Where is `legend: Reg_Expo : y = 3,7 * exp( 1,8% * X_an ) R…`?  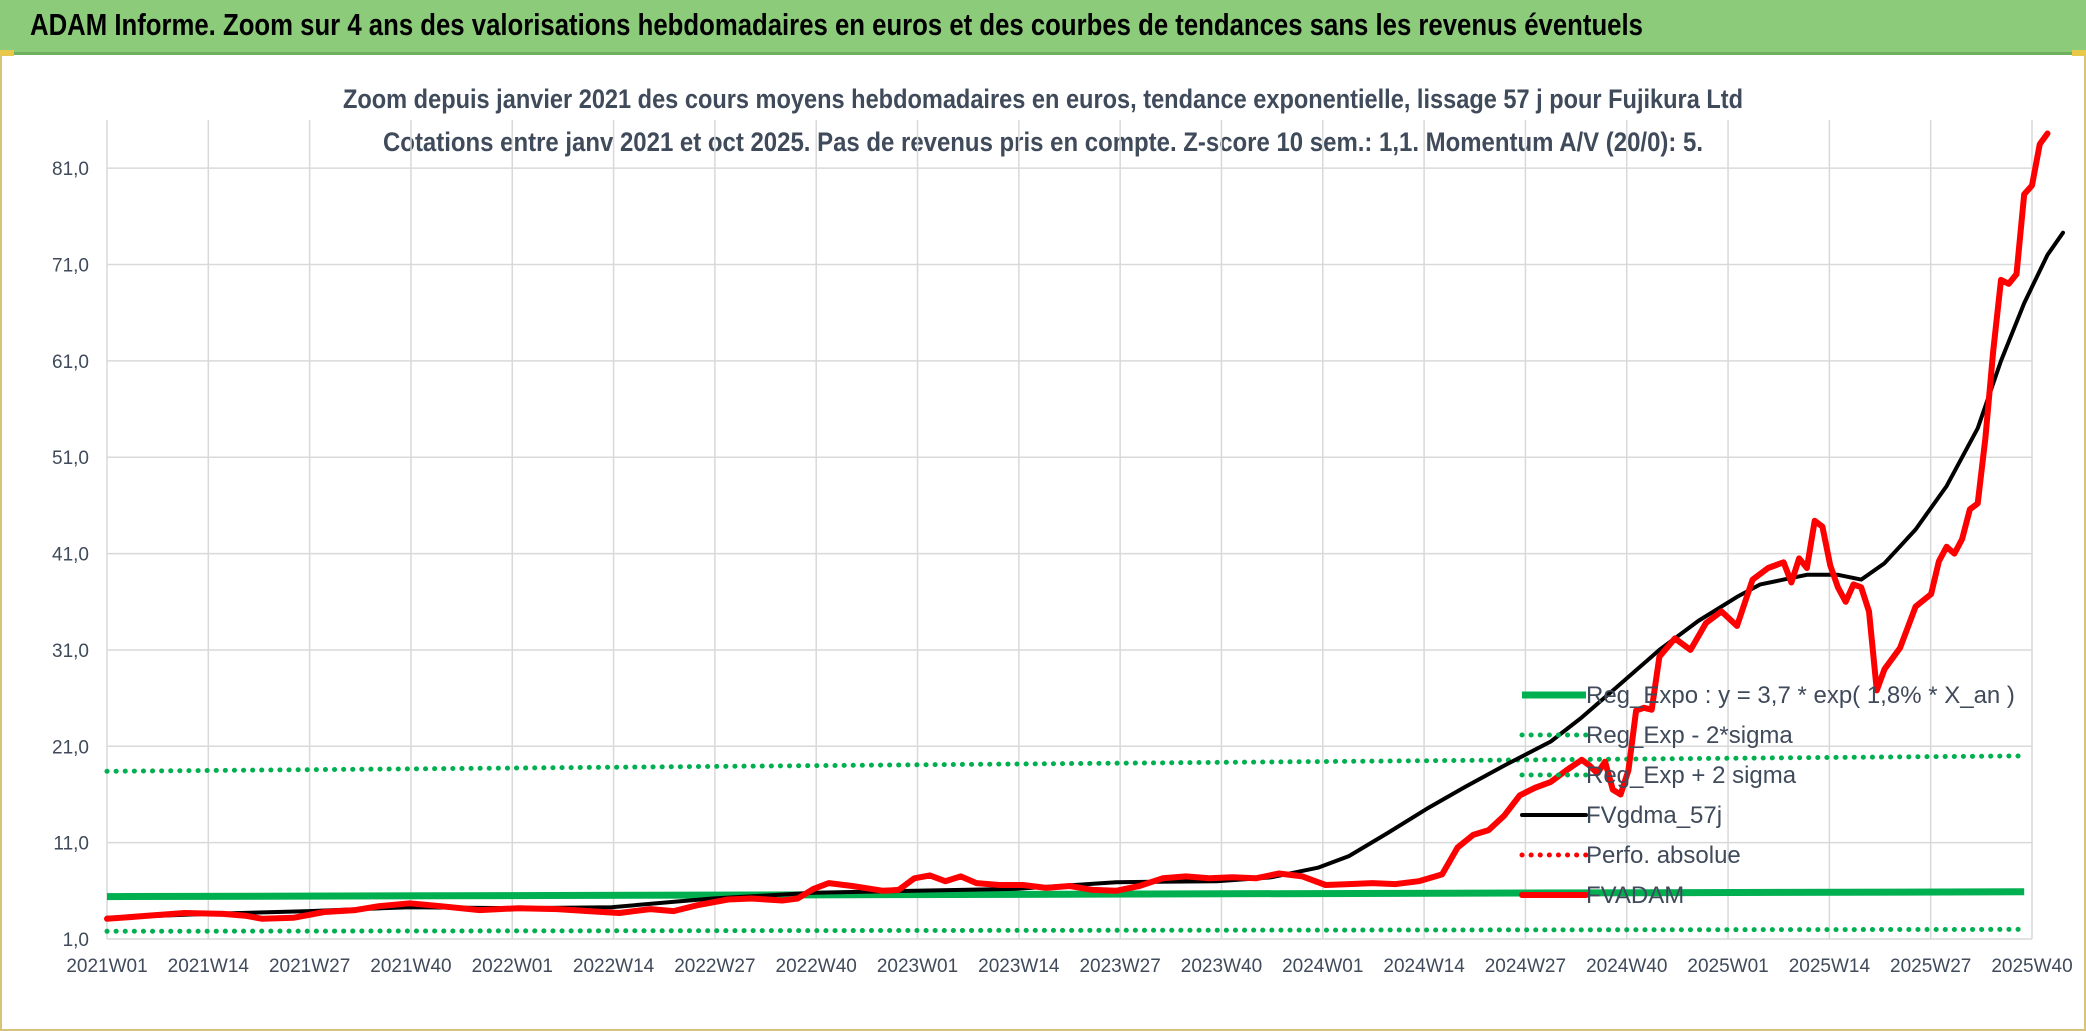
legend: Reg_Expo : y = 3,7 * exp( 1,8% * X_an ) R… is located at coordinates (1767, 795).